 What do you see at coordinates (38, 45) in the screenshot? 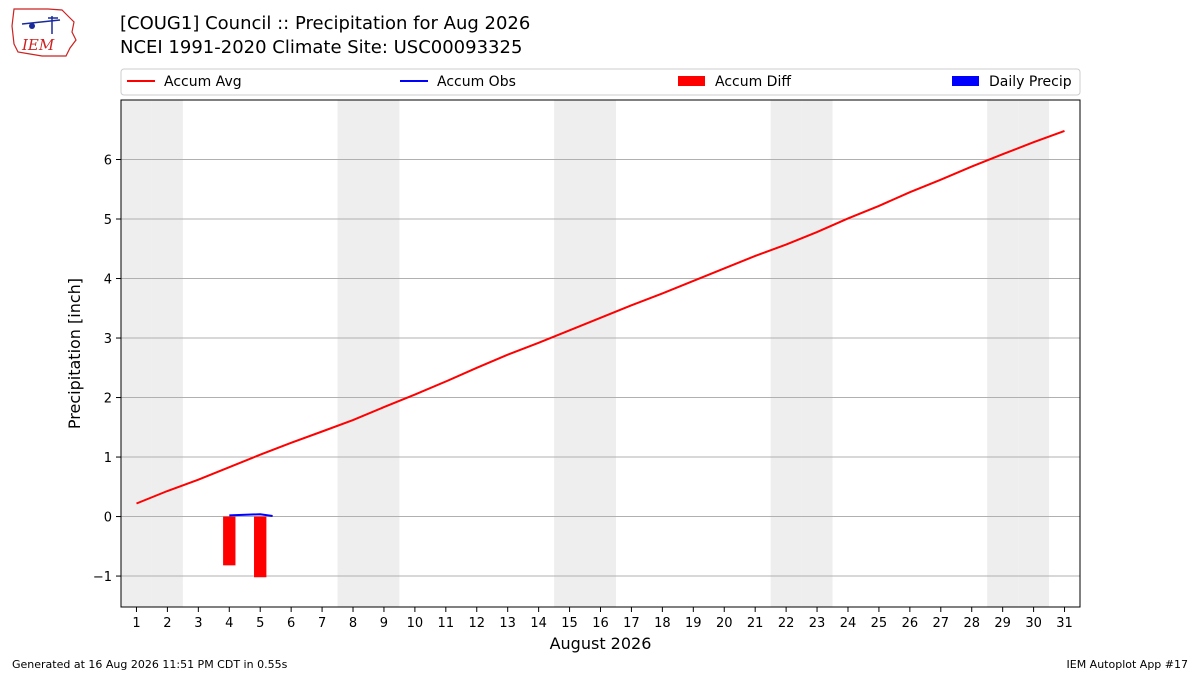
I see `logo-text: IEM` at bounding box center [38, 45].